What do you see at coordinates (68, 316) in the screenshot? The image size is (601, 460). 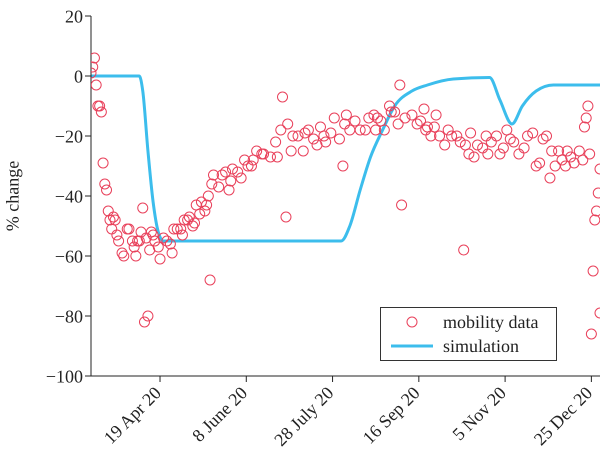 I see `y-tick-label: −80` at bounding box center [68, 316].